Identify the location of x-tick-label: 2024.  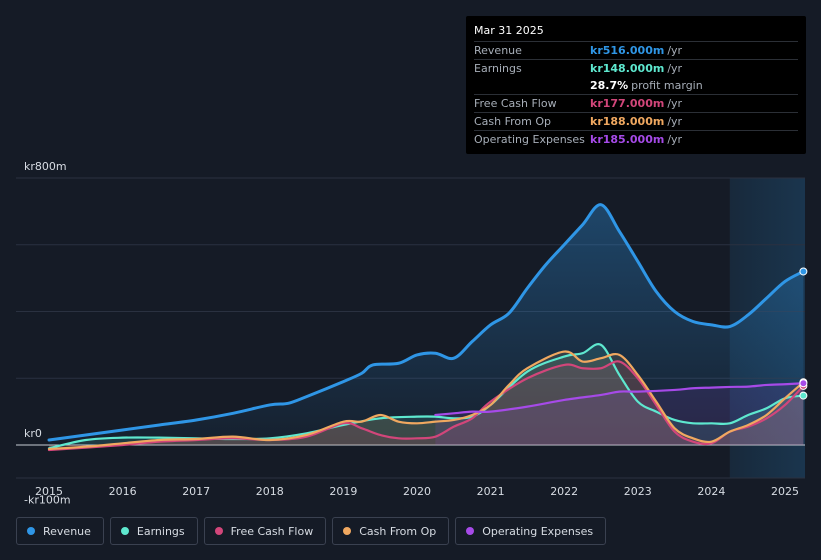
(711, 491).